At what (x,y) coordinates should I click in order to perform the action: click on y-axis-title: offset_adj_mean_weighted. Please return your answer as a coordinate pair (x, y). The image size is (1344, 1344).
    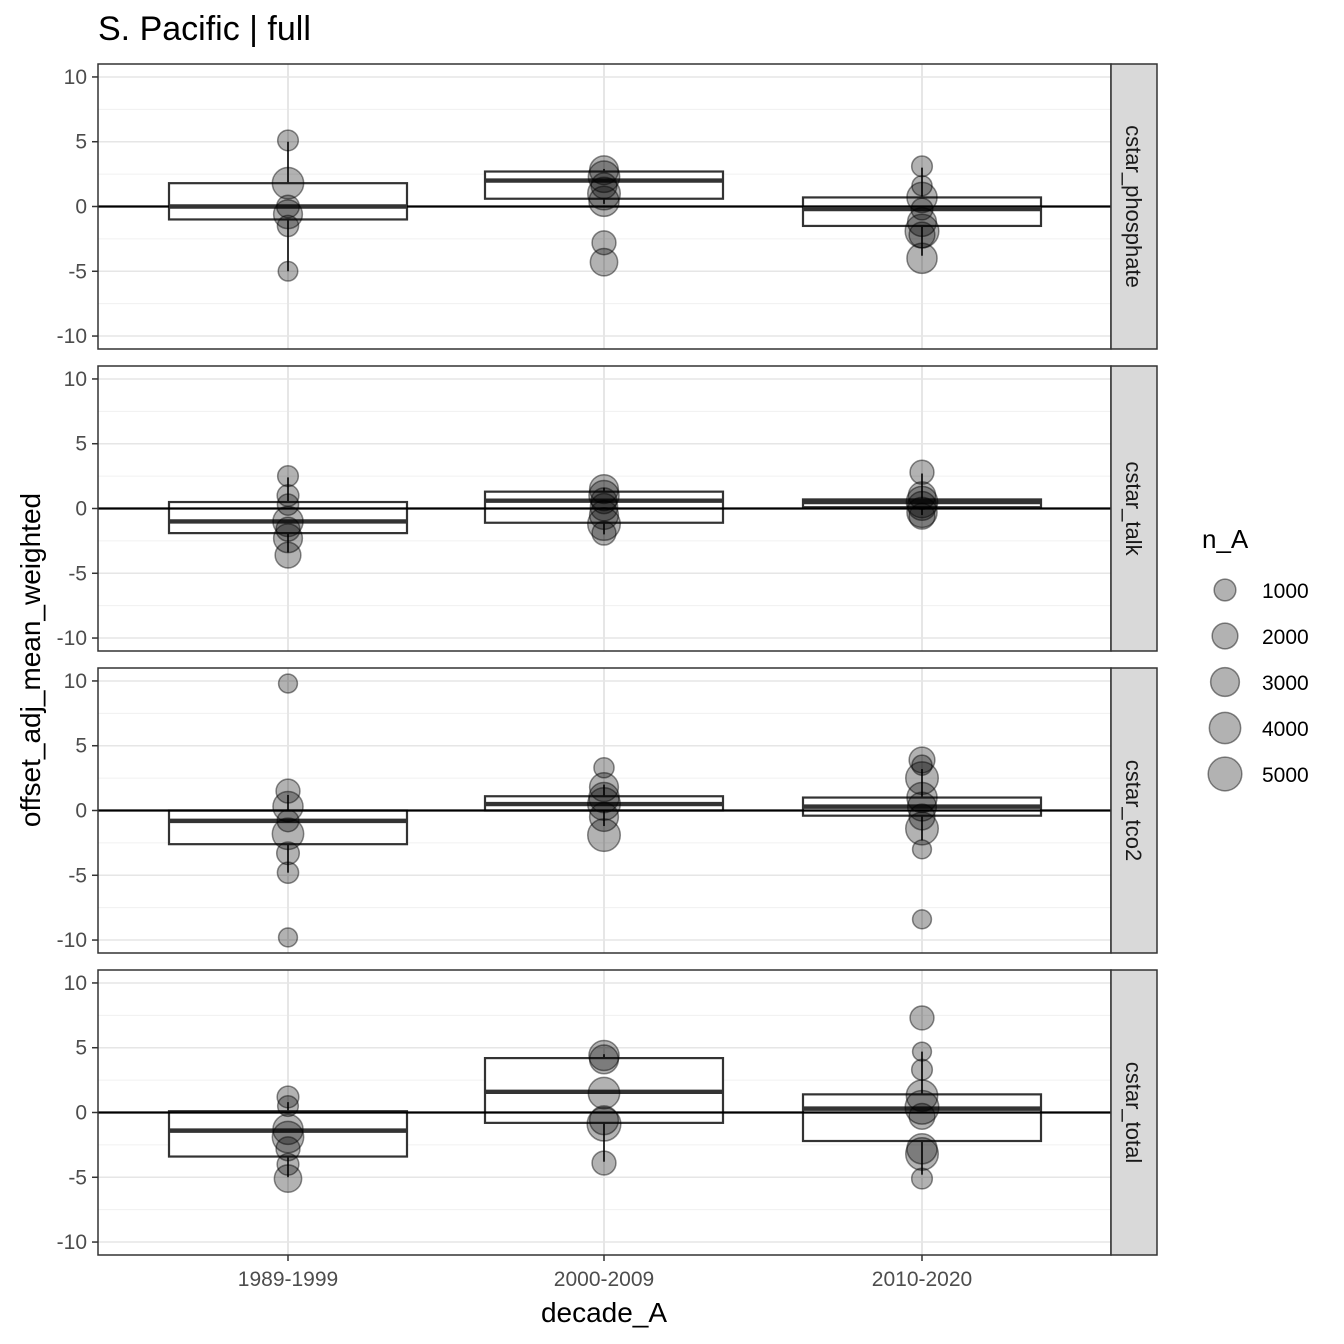
    Looking at the image, I should click on (30, 660).